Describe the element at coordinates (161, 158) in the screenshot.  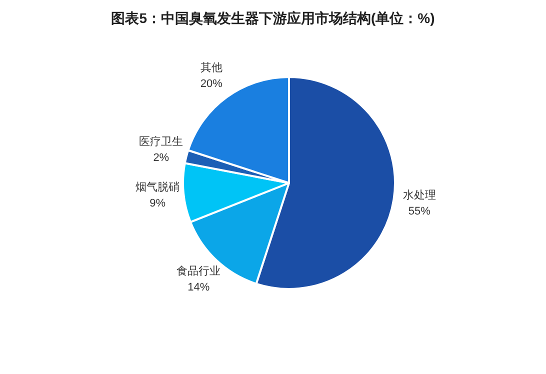
I see `data-label: 2%` at that location.